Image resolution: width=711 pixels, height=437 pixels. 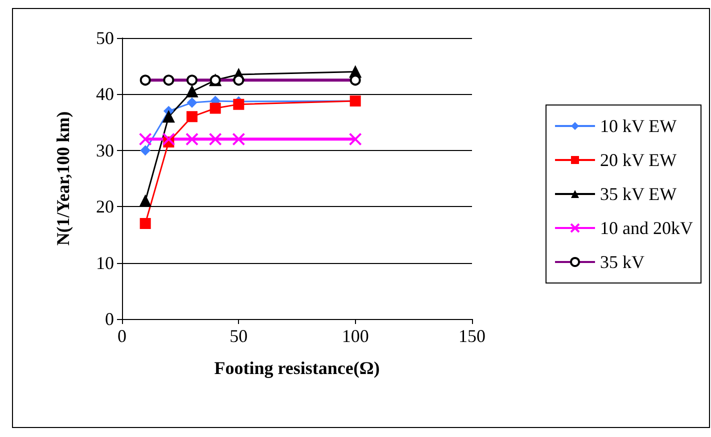 What do you see at coordinates (297, 368) in the screenshot?
I see `x-axis-title: Footing resistance(Ω)` at bounding box center [297, 368].